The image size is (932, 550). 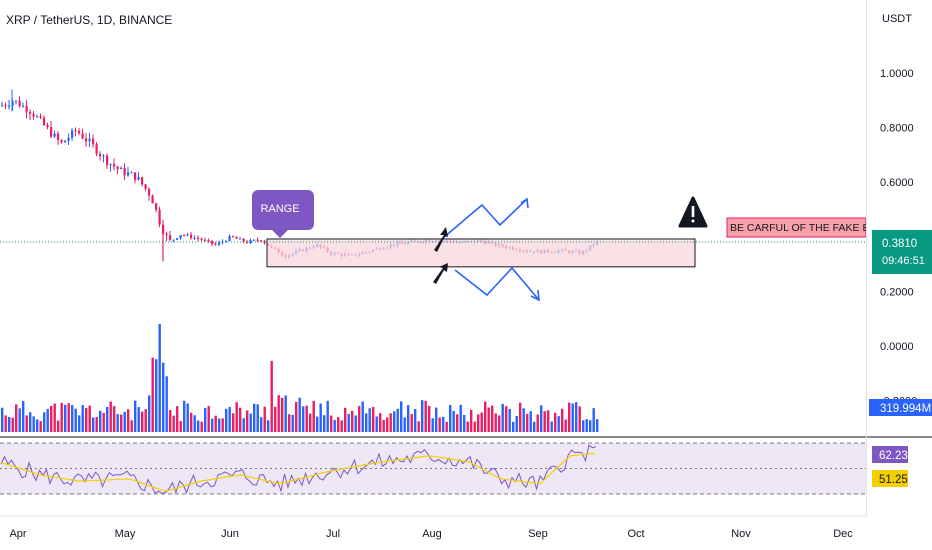 I want to click on range-callout: RANGE, so click(x=283, y=214).